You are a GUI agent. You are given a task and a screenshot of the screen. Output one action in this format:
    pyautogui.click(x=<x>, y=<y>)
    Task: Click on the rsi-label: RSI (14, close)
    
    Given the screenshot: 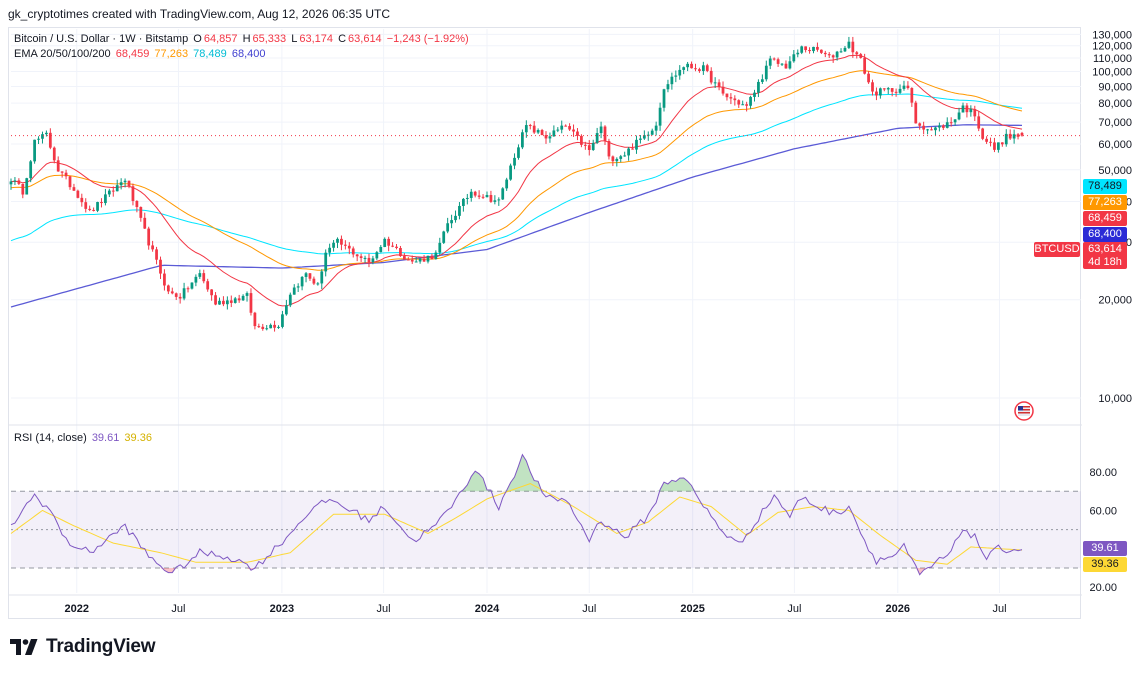 What is the action you would take?
    pyautogui.click(x=50, y=438)
    